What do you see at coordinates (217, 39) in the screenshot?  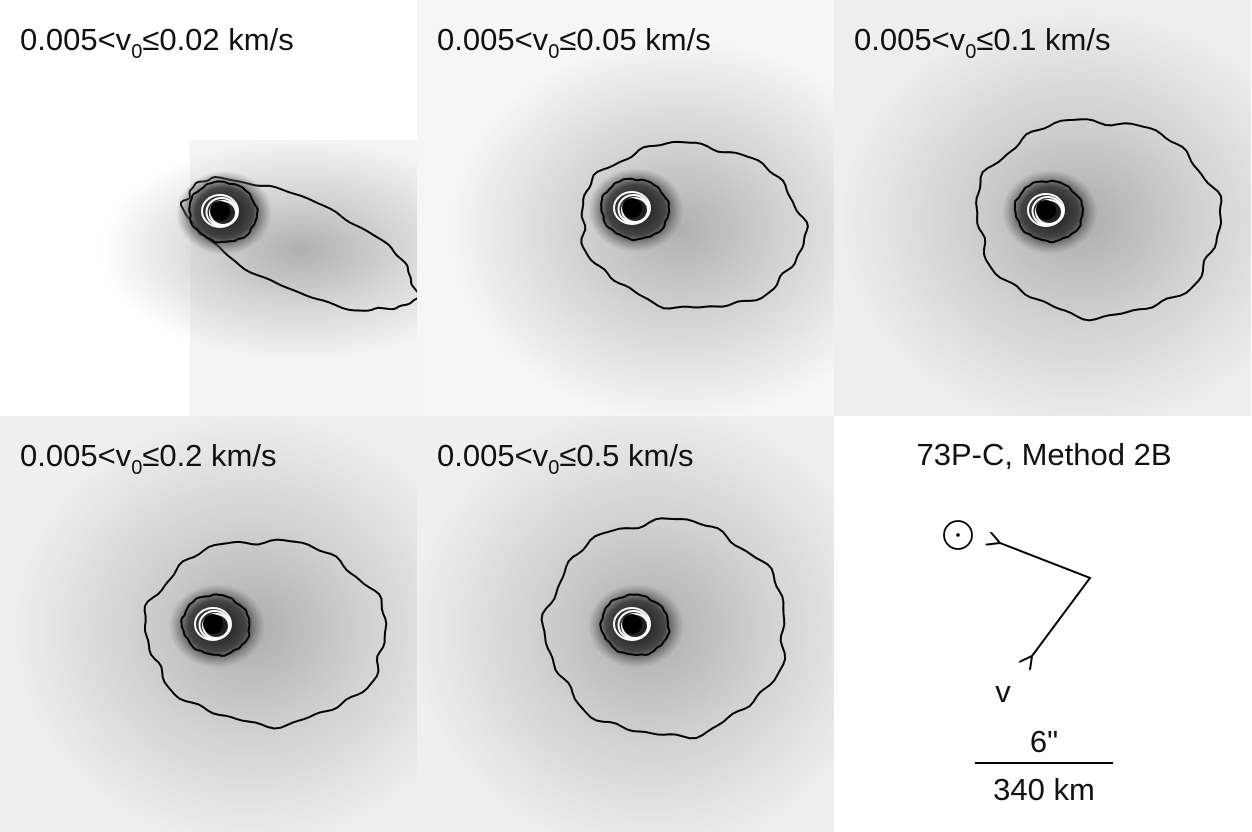 I see `label-suffix: ≤0.02 km/s` at bounding box center [217, 39].